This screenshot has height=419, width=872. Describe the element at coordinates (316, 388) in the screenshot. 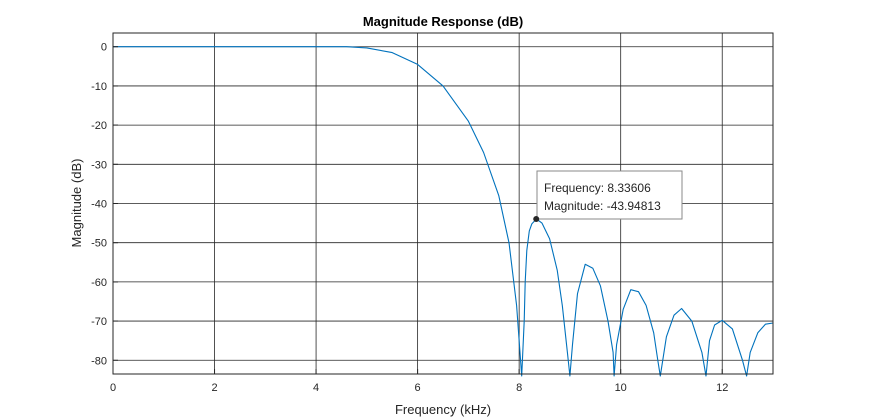

I see `x-tick-label: 4` at that location.